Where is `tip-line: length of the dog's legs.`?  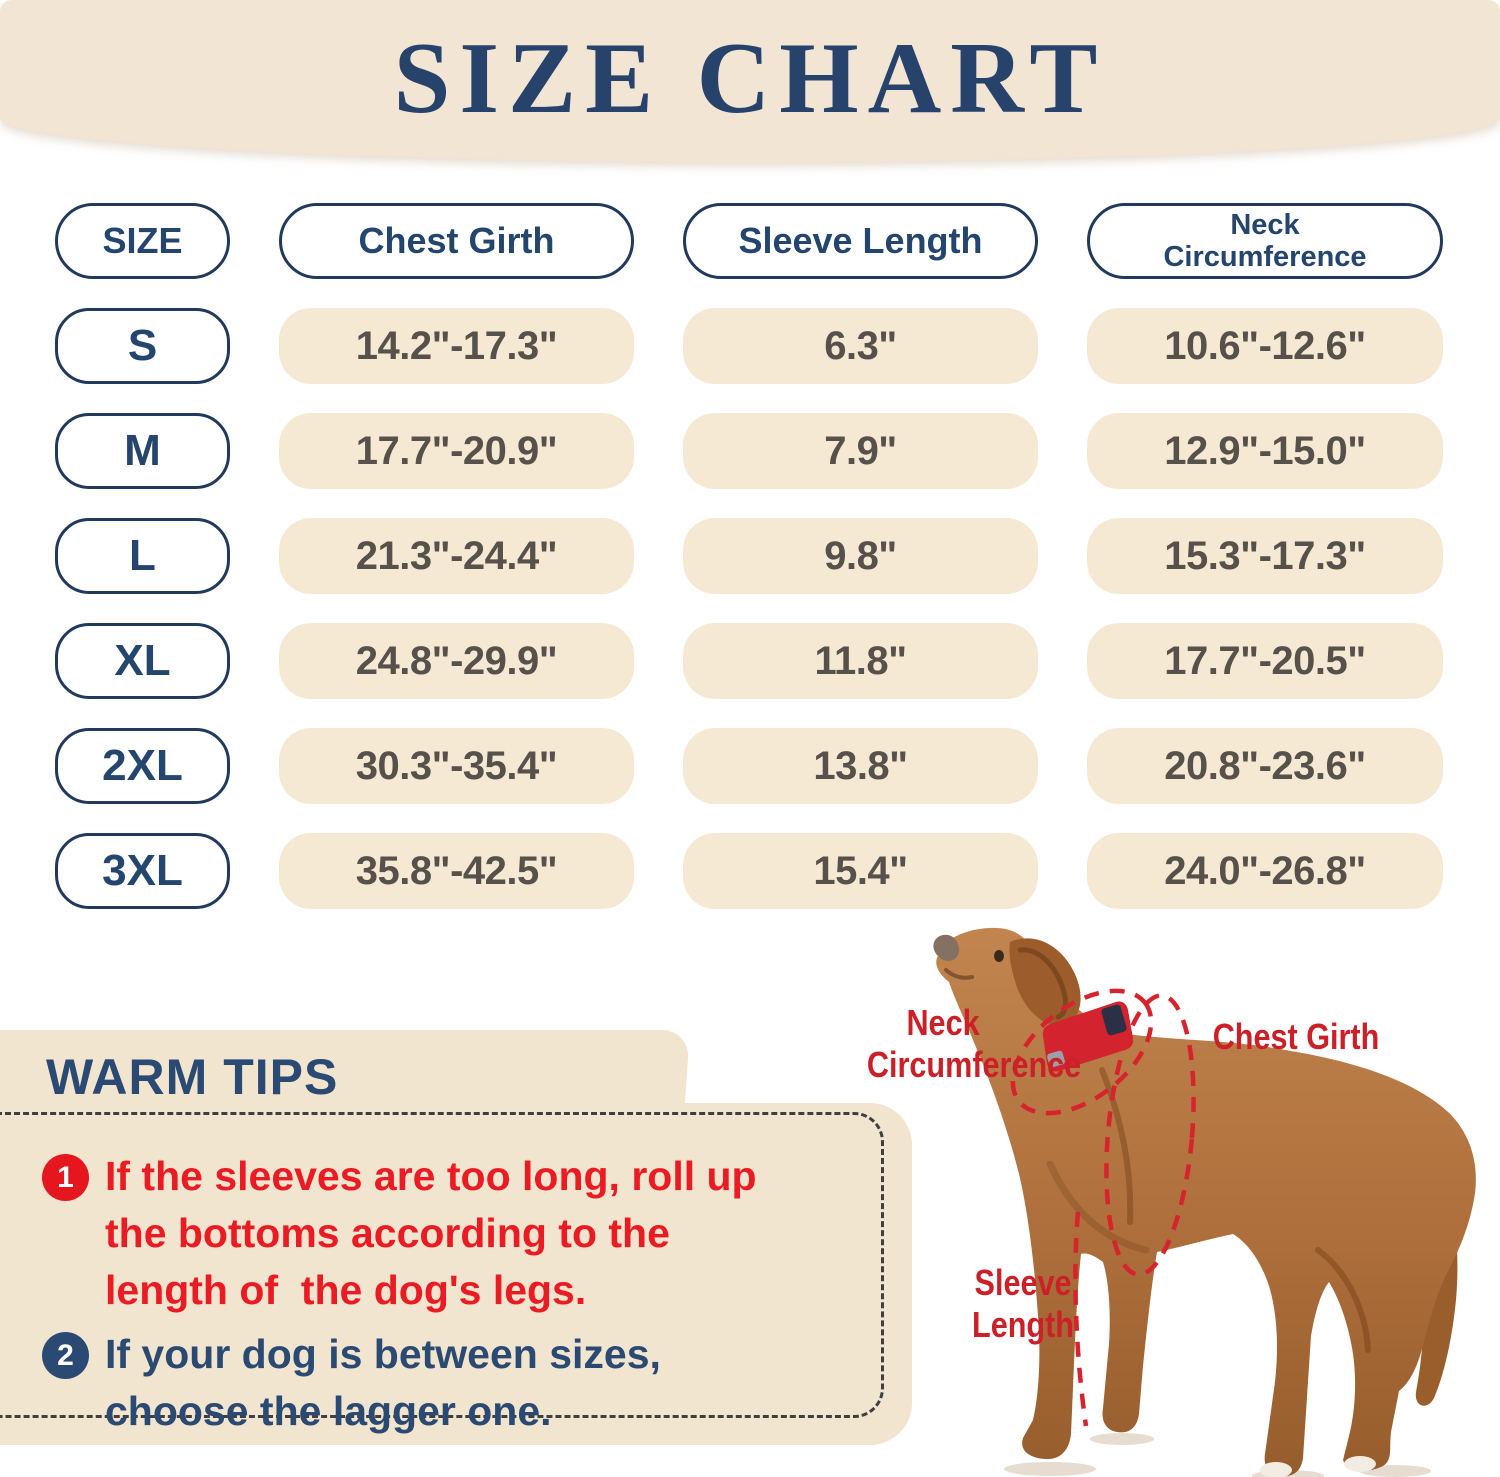 tip-line: length of the dog's legs. is located at coordinates (346, 1290).